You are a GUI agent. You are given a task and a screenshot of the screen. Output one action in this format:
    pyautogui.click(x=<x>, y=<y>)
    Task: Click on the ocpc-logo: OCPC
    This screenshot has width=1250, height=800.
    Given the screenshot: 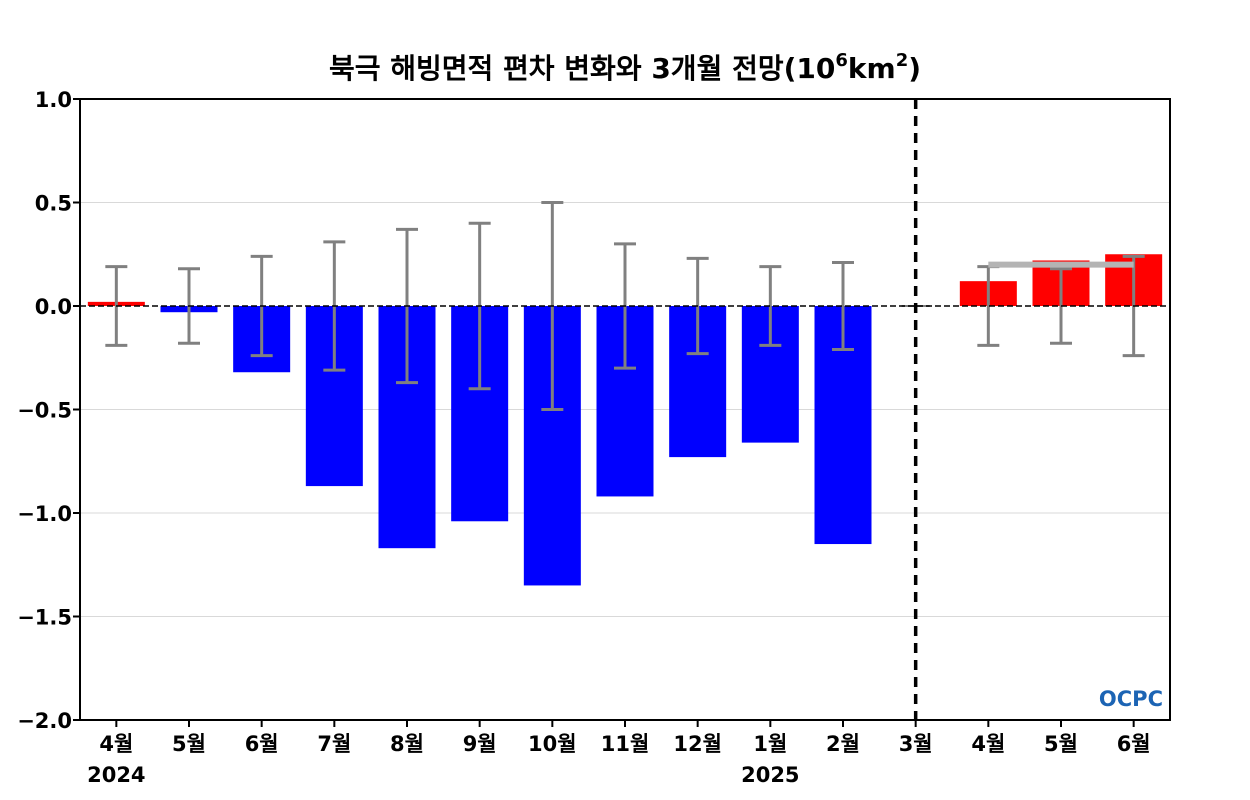 What is the action you would take?
    pyautogui.click(x=1131, y=699)
    